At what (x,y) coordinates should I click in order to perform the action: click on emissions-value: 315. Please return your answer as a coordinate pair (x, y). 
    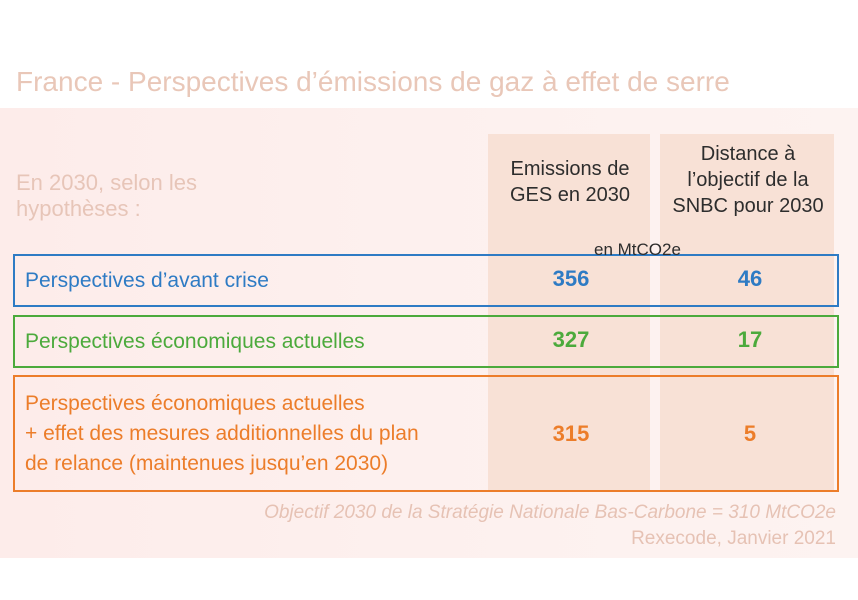
    Looking at the image, I should click on (571, 433).